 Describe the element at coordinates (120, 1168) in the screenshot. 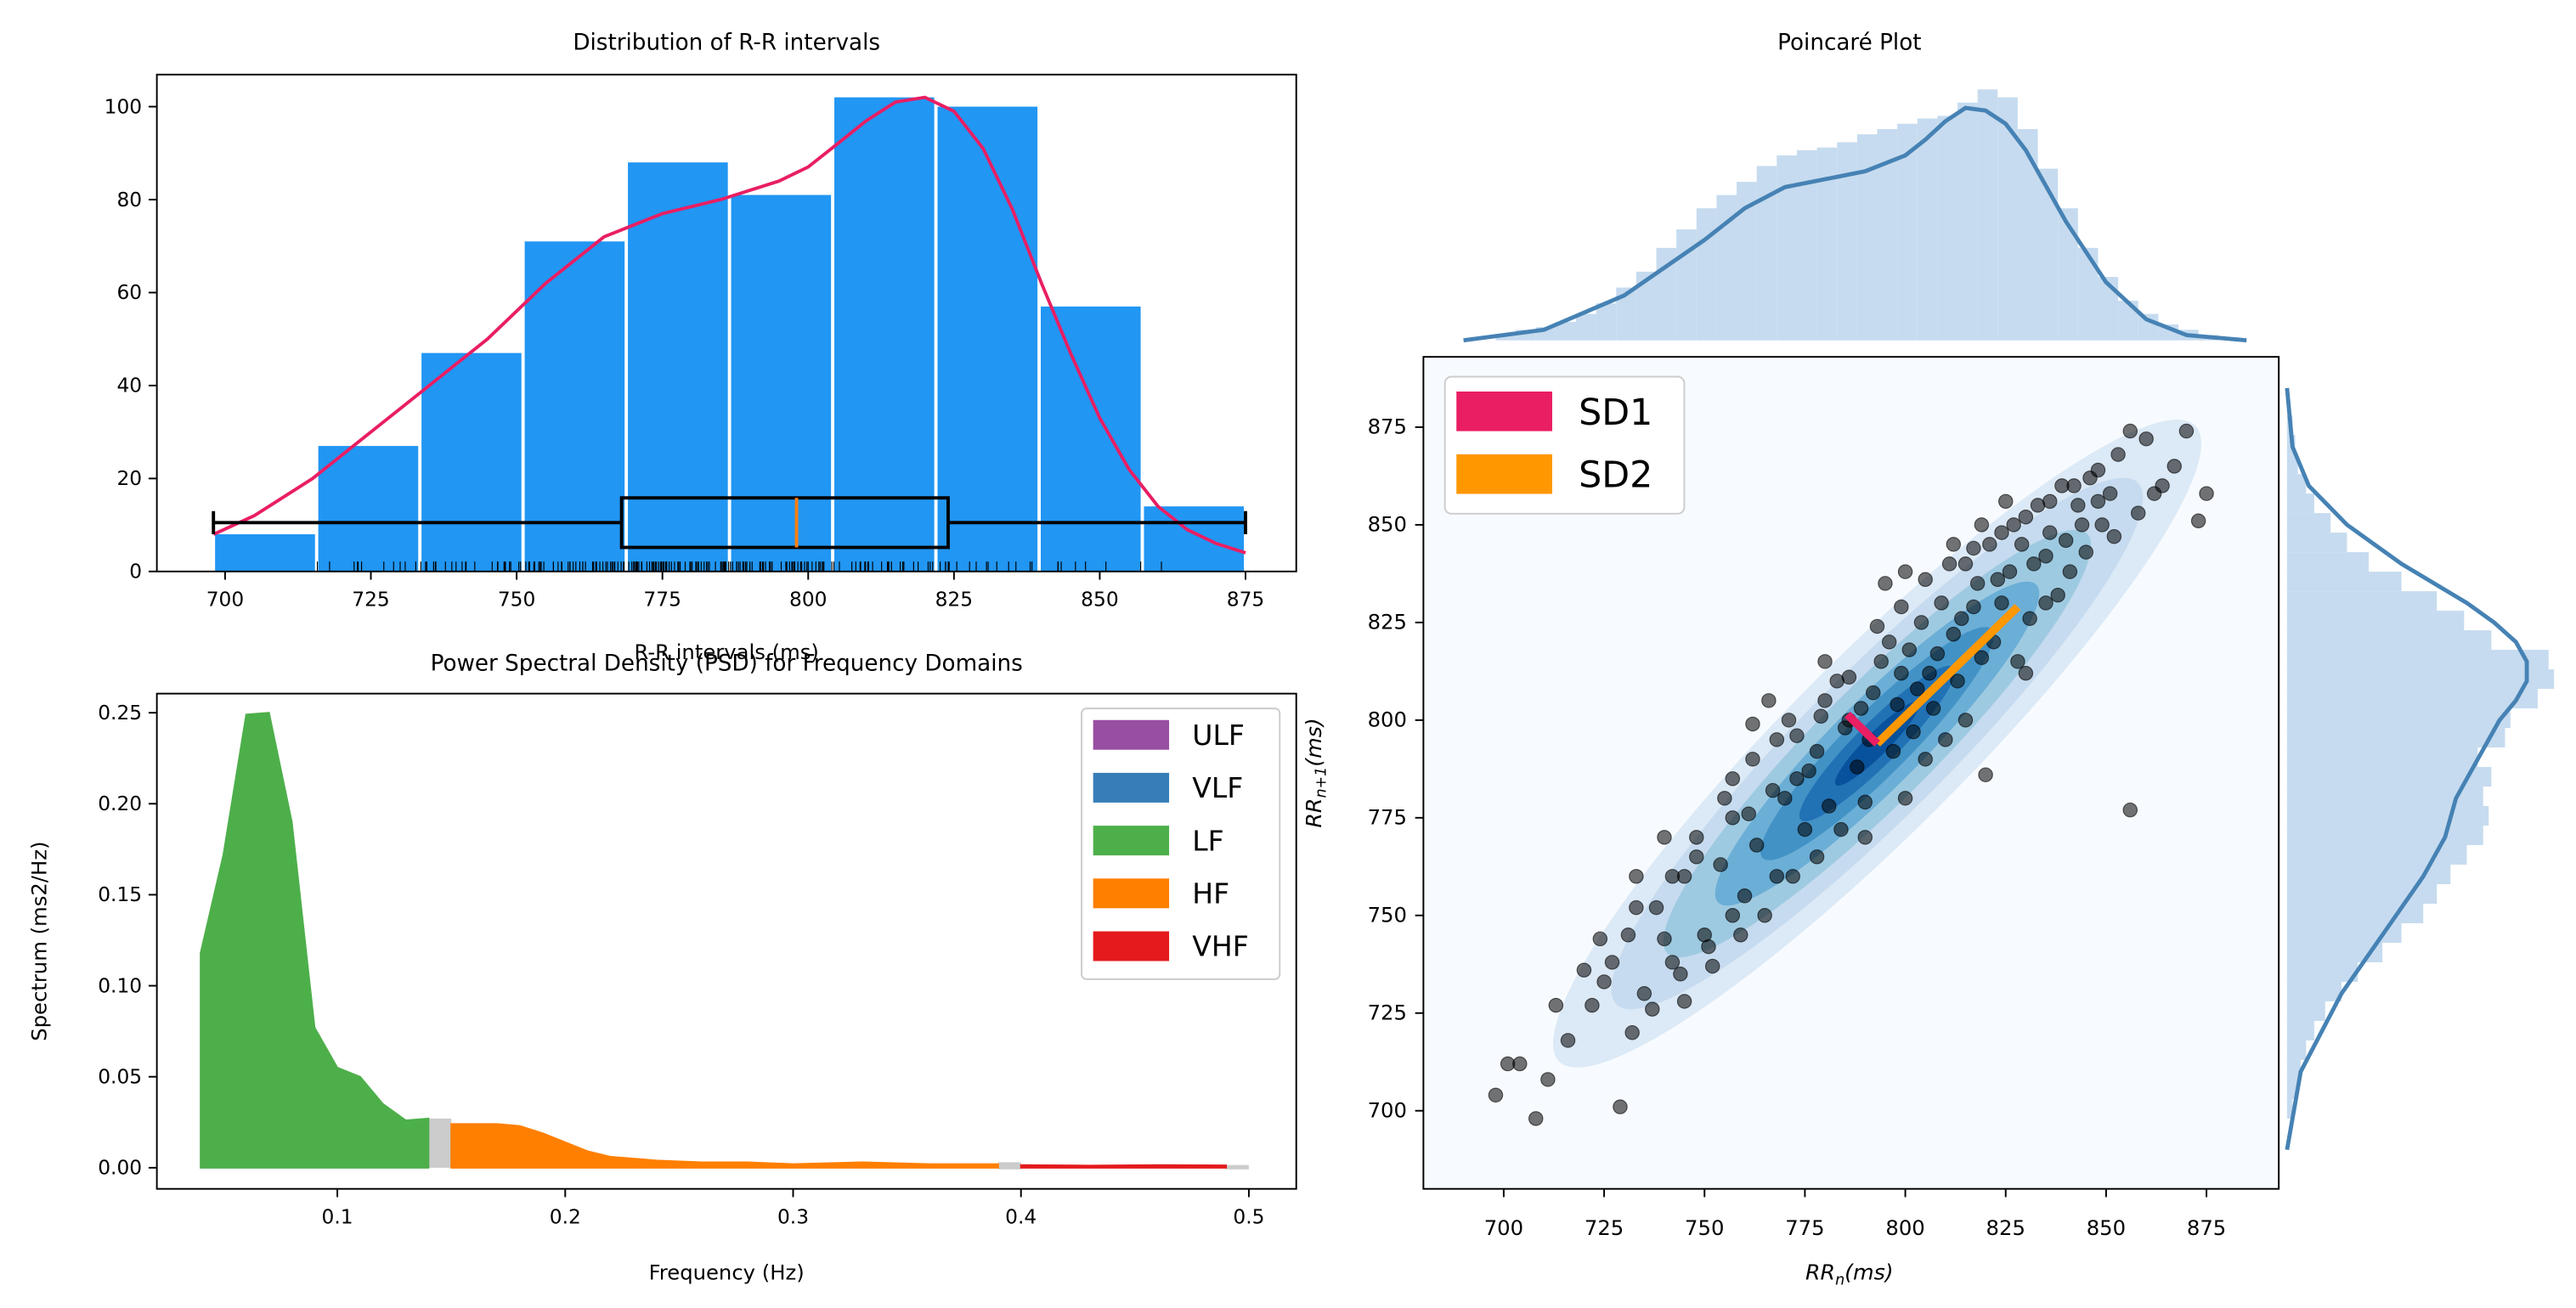

I see `ytick-label: 0.00` at that location.